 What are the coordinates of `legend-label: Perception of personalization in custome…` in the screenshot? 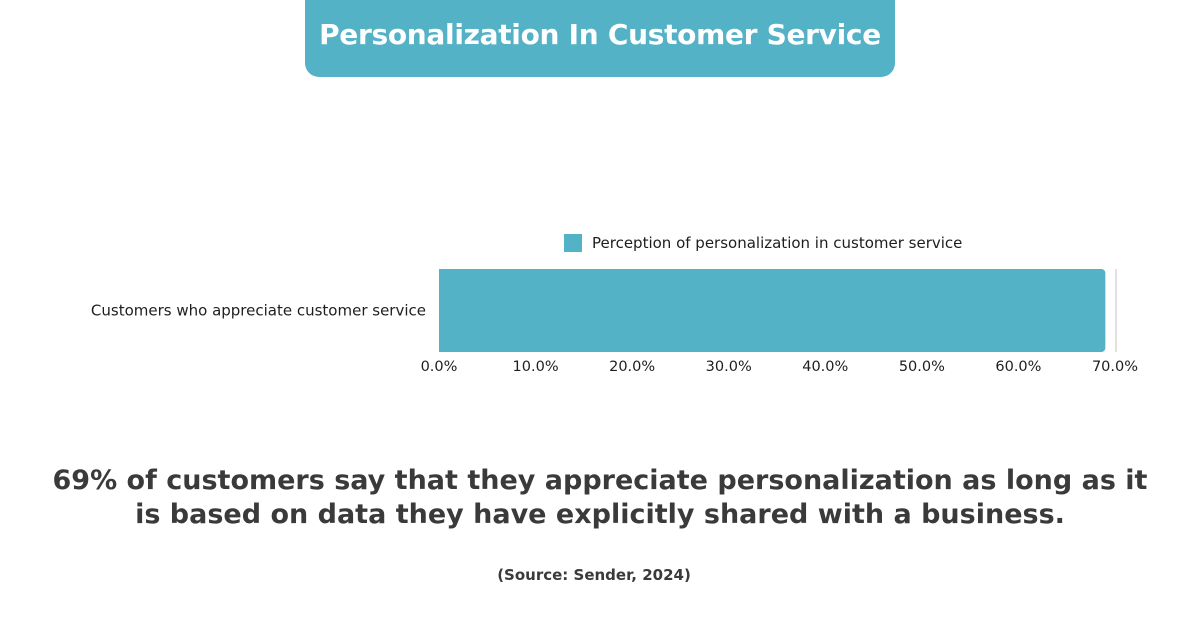 It's located at (777, 243).